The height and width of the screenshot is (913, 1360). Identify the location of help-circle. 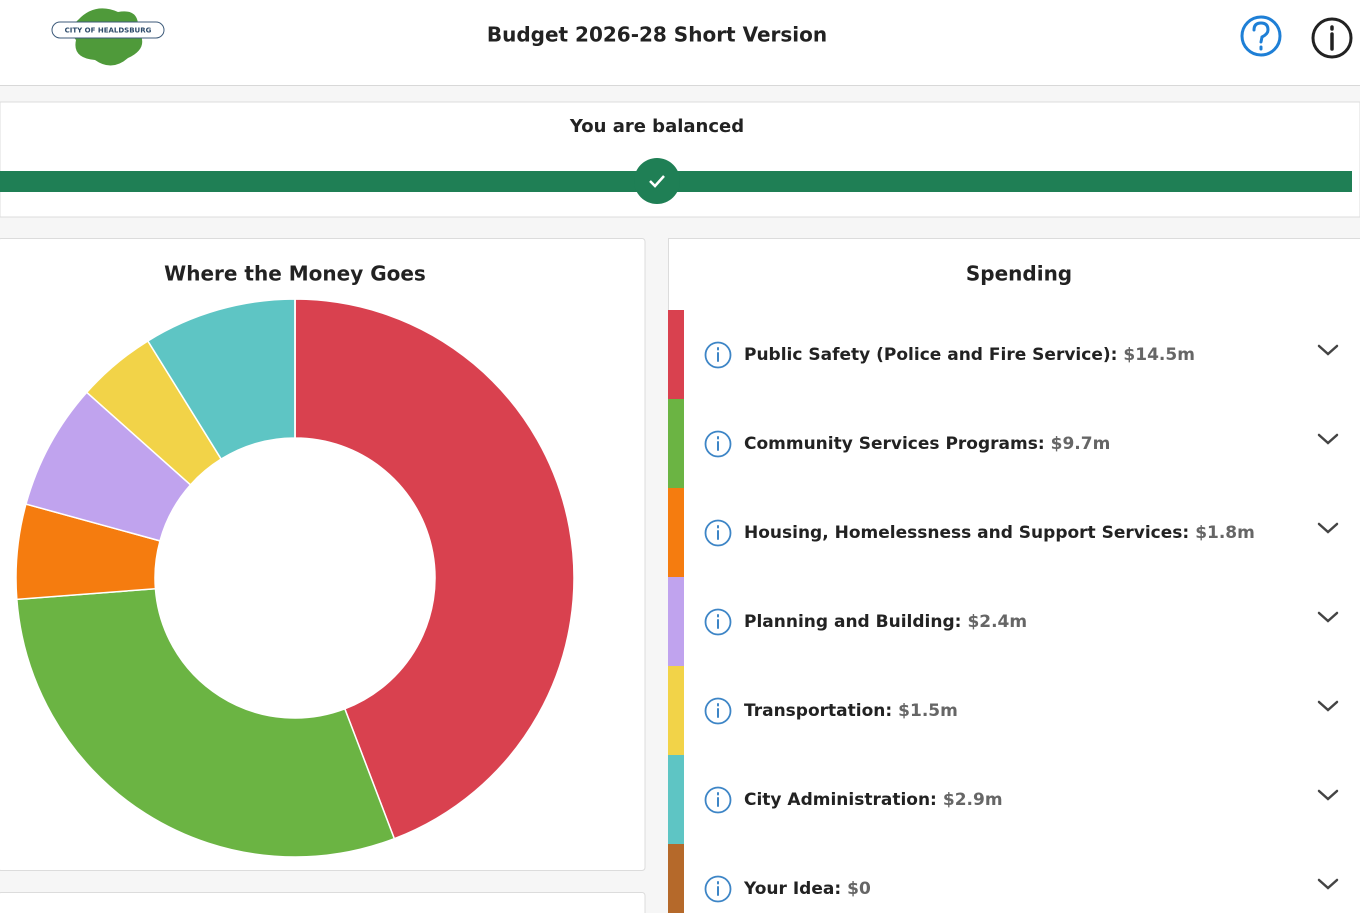
(1261, 36).